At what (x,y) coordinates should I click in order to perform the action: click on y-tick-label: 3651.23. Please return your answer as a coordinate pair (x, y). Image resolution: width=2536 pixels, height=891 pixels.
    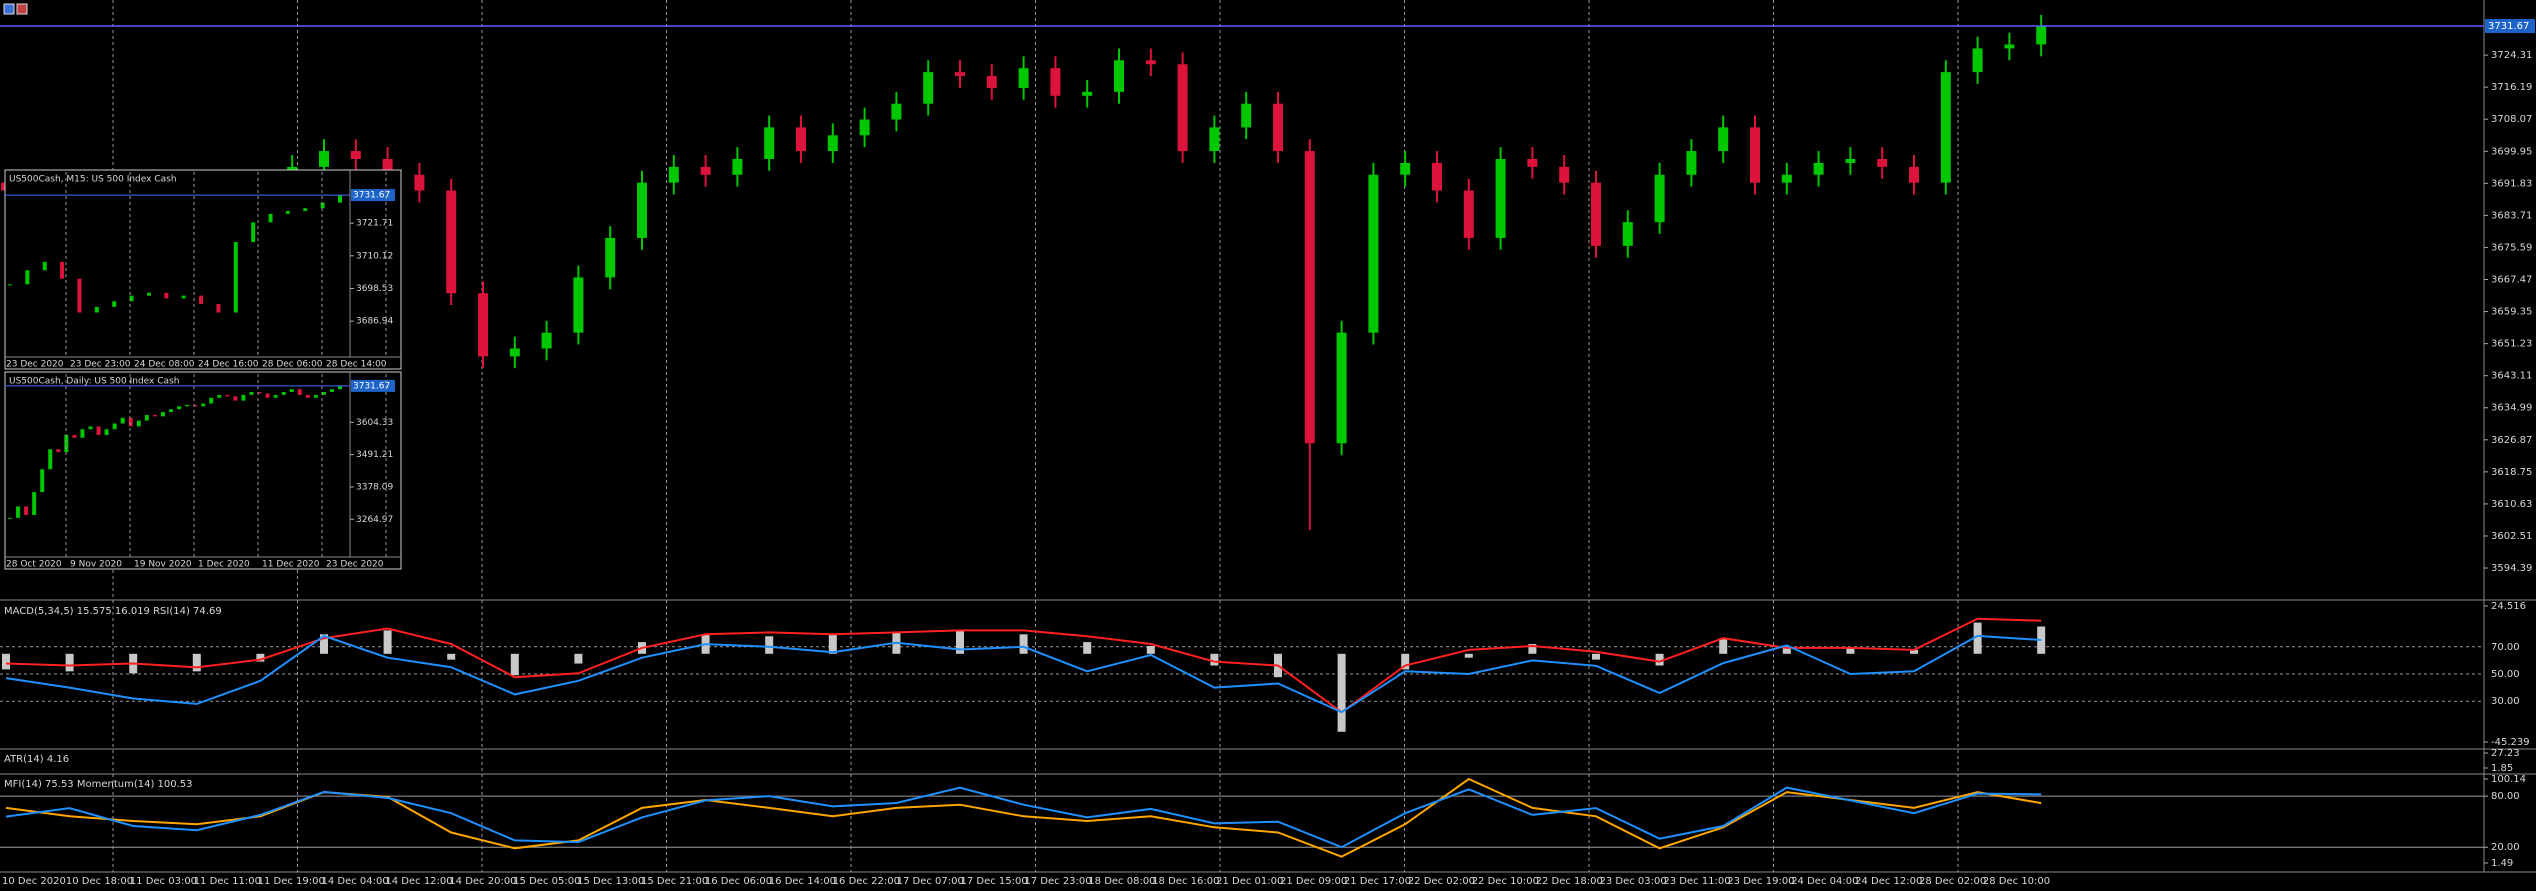
    Looking at the image, I should click on (2511, 344).